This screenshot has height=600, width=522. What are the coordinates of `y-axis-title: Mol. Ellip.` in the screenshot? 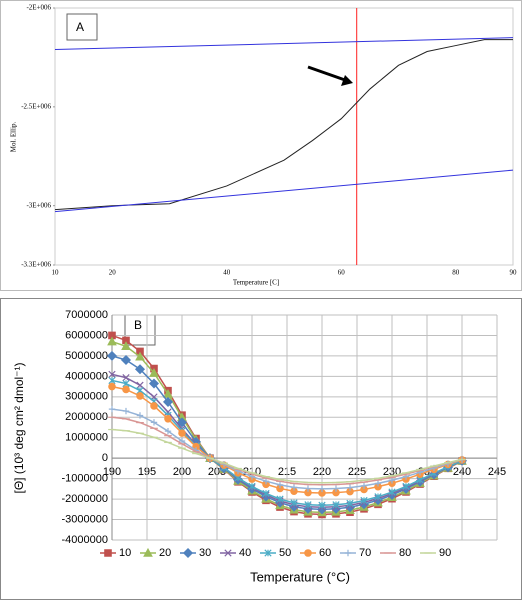 It's located at (14, 136).